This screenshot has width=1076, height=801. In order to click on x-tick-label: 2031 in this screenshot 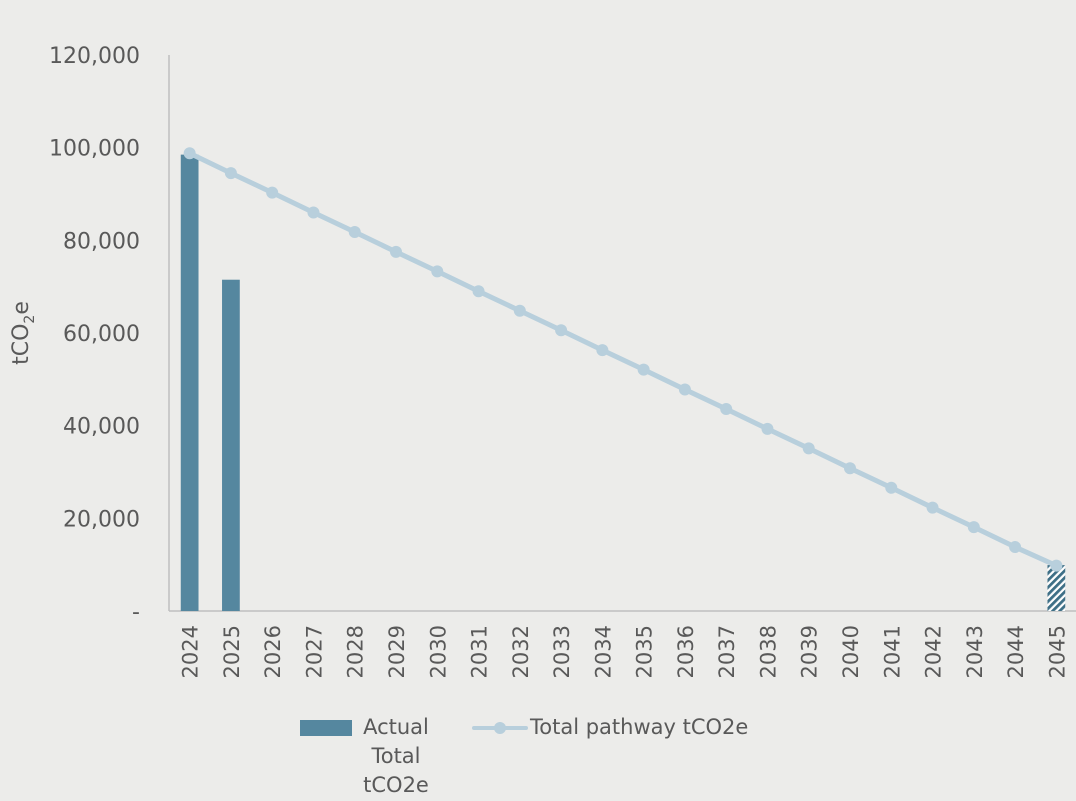, I will do `click(480, 651)`.